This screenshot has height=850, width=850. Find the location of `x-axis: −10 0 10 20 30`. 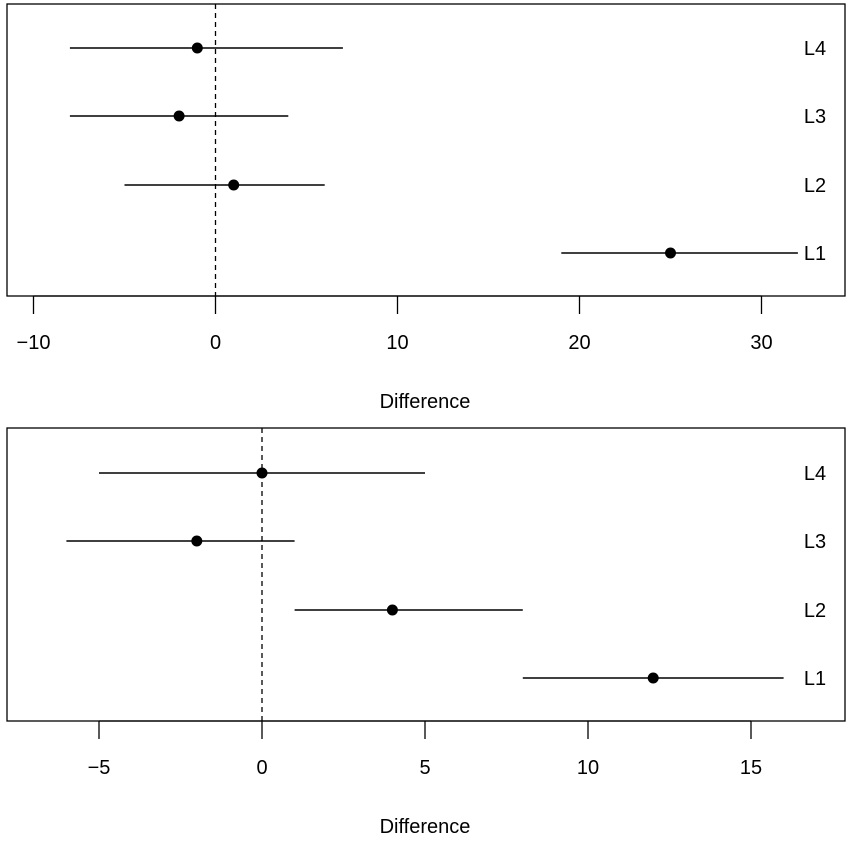

x-axis: −10 0 10 20 30 is located at coordinates (395, 324).